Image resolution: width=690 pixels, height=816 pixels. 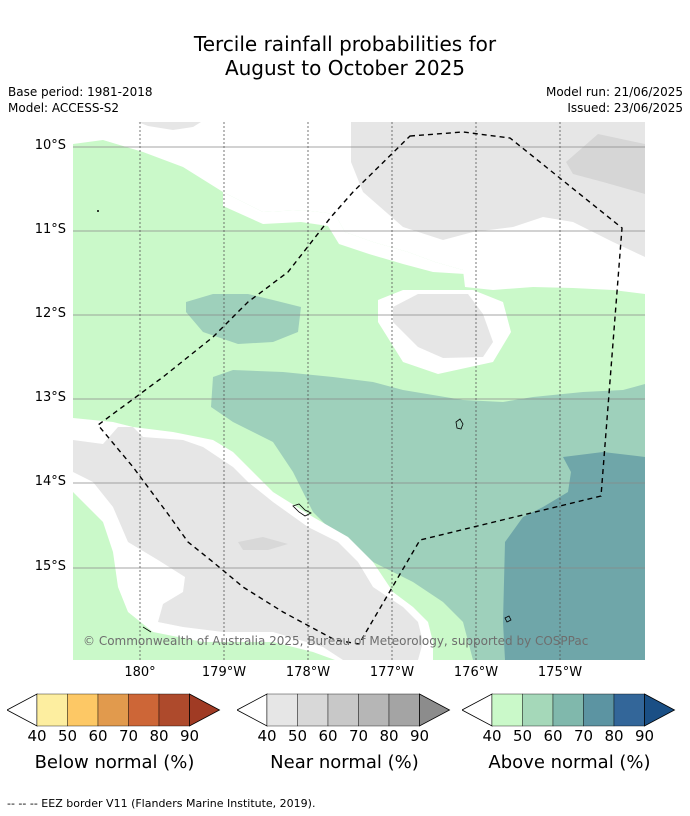 What do you see at coordinates (243, 319) in the screenshot?
I see `above-normal-50-small` at bounding box center [243, 319].